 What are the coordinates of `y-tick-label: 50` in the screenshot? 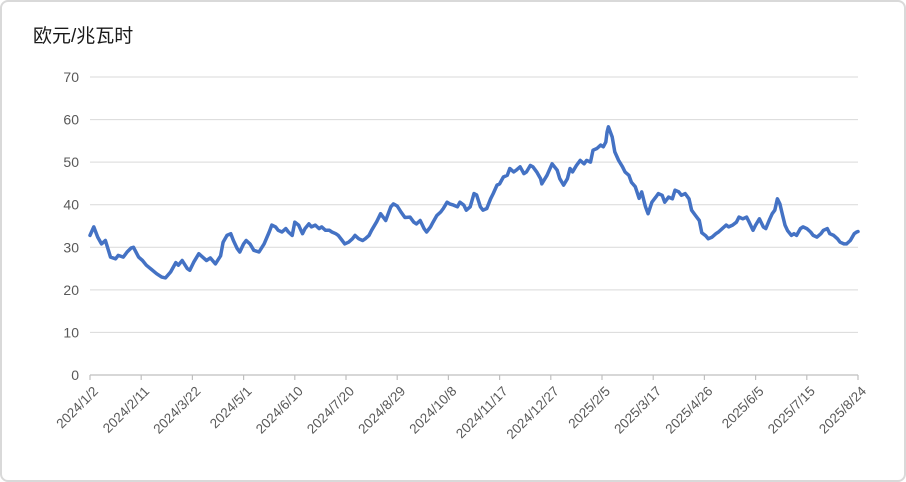 It's located at (71, 162).